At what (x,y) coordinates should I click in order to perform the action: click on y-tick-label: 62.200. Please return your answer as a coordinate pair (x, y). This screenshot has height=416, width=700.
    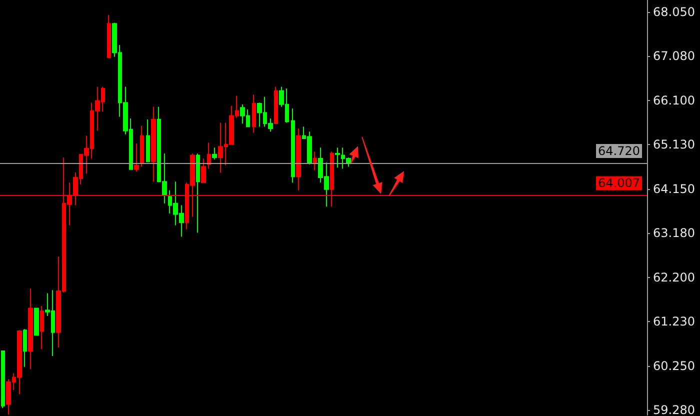
    Looking at the image, I should click on (674, 277).